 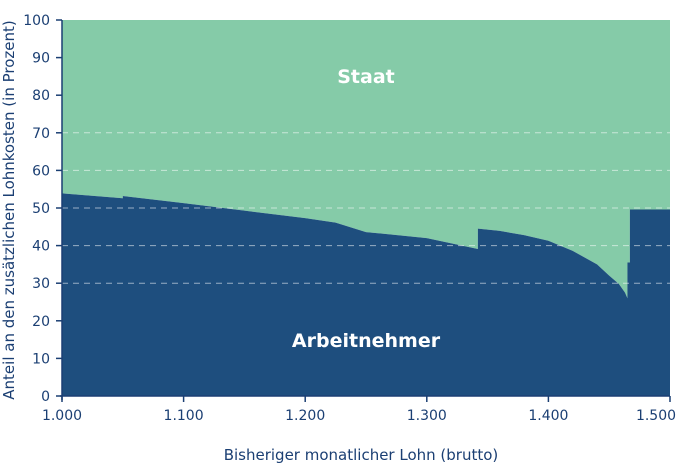 I want to click on y-tick-label-90: 90, so click(x=41, y=59).